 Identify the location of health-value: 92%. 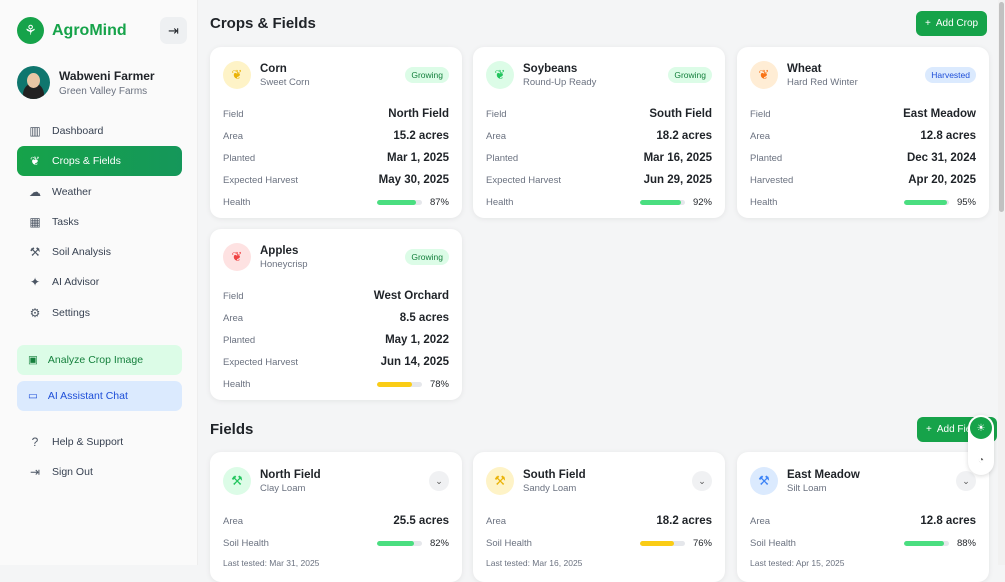
(702, 202).